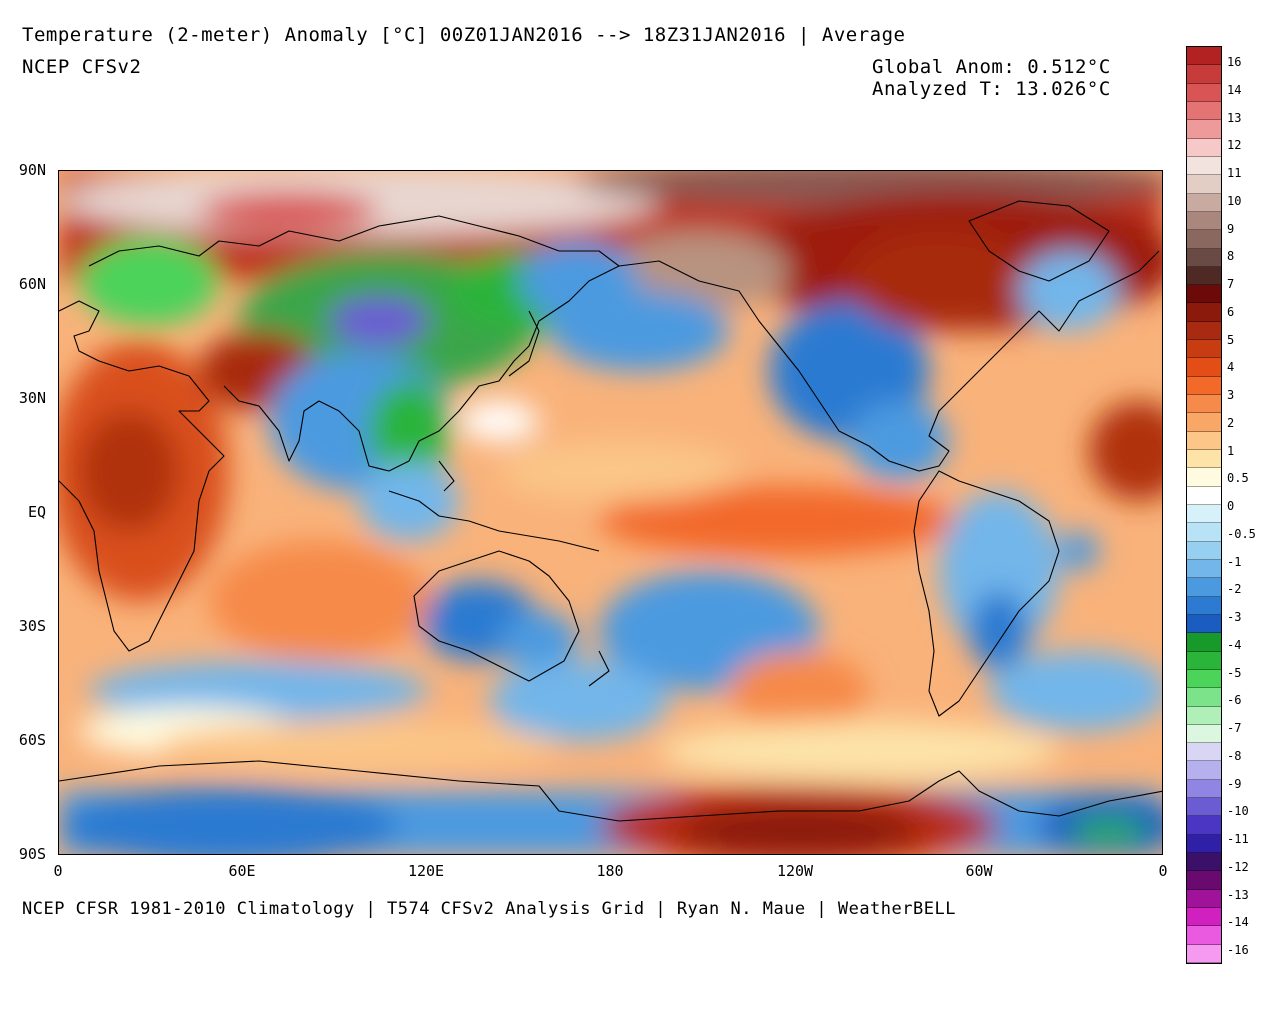 This screenshot has width=1280, height=1024. What do you see at coordinates (32, 626) in the screenshot?
I see `lat-label: 30S` at bounding box center [32, 626].